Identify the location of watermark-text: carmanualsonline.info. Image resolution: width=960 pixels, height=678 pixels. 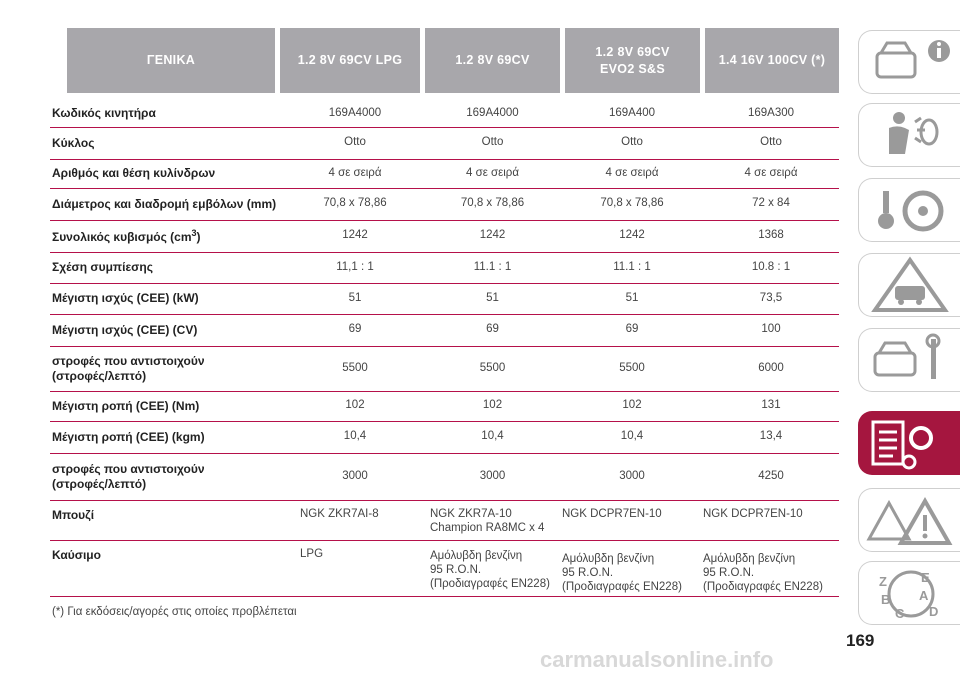
(657, 659).